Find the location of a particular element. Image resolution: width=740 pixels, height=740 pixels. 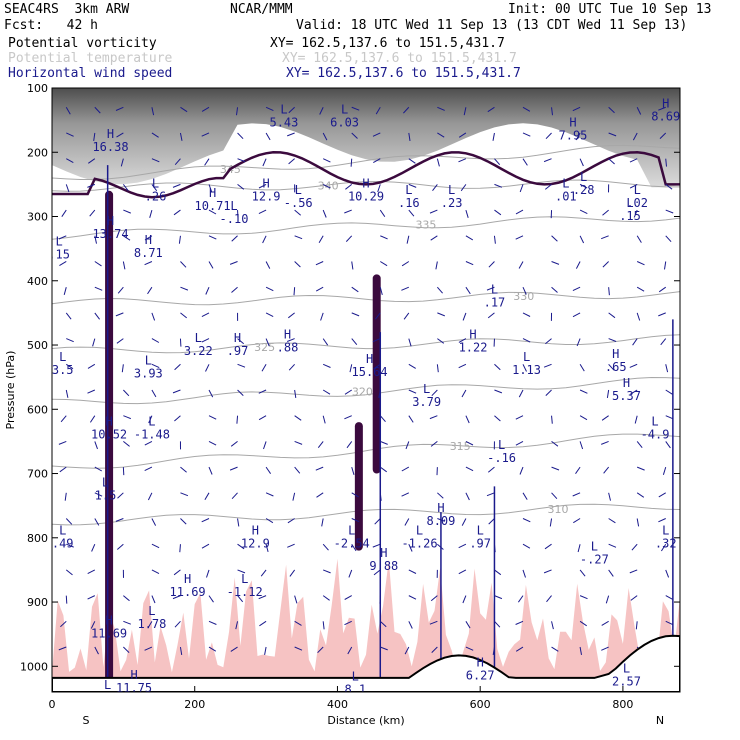

extremum-value-label: 11.75 is located at coordinates (134, 688).